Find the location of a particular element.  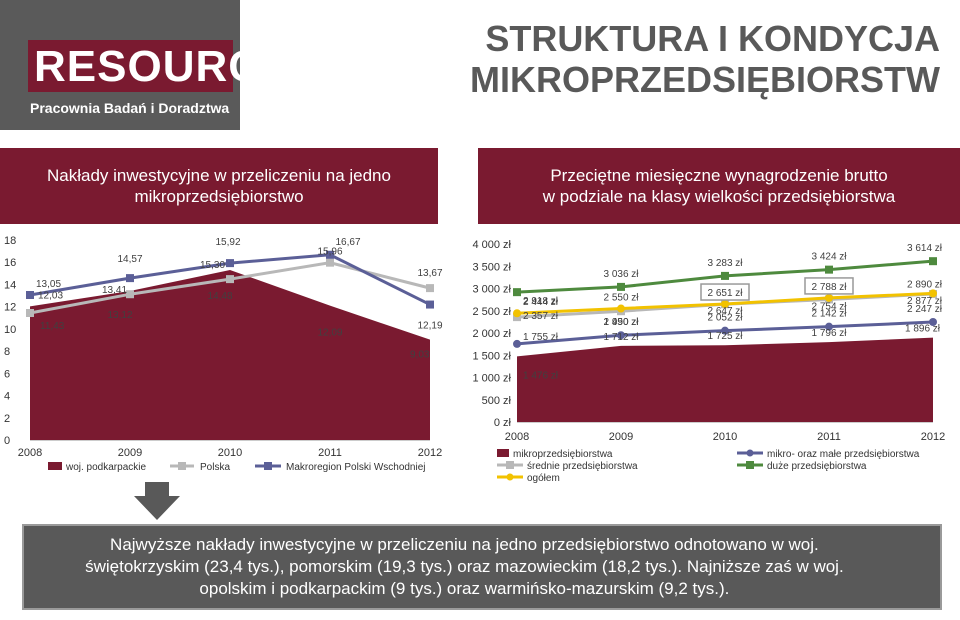

label-makroregion: 14,57 is located at coordinates (129, 259).